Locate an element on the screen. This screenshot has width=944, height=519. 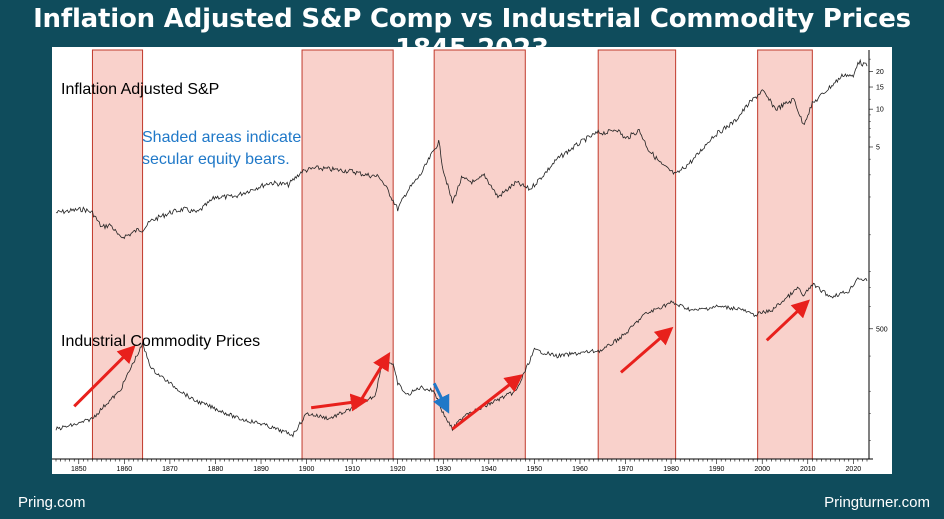
x-tick-label: 2020 is located at coordinates (854, 469).